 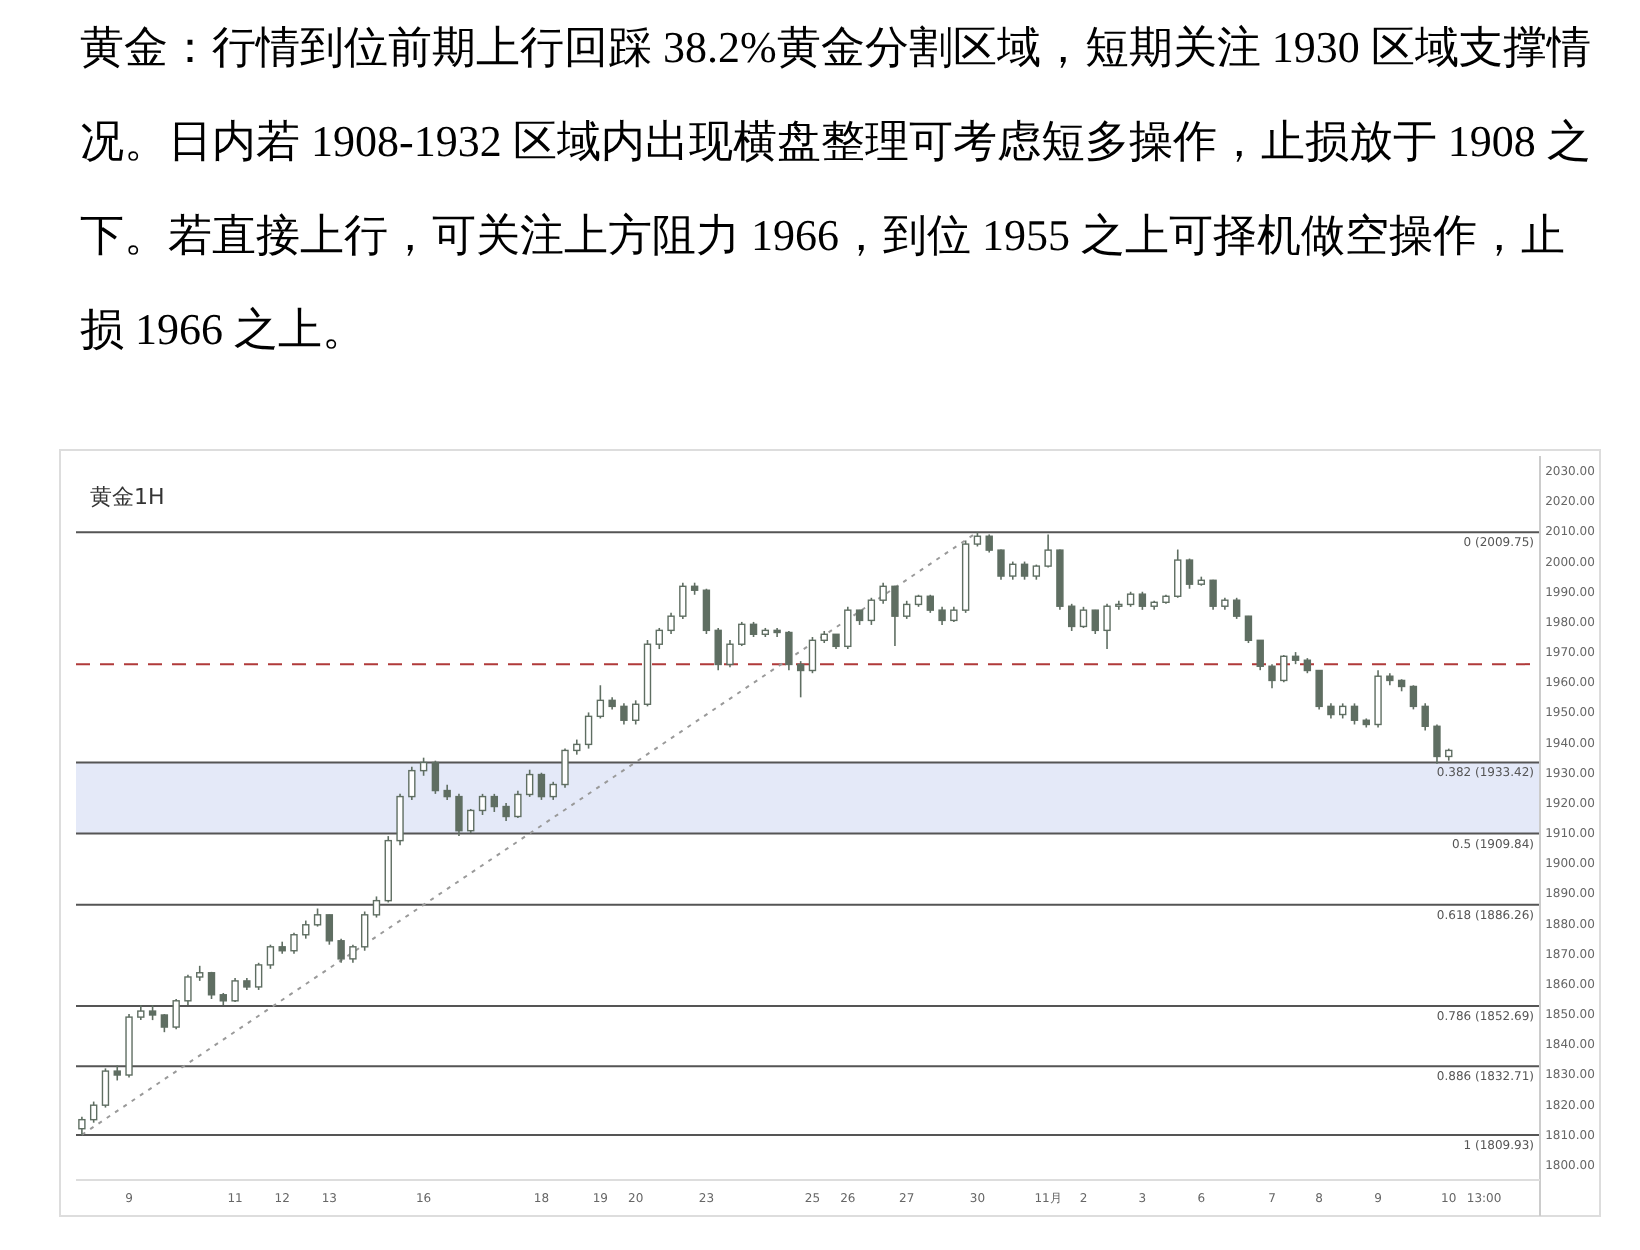 I want to click on text: 黄金1H, so click(x=127, y=497).